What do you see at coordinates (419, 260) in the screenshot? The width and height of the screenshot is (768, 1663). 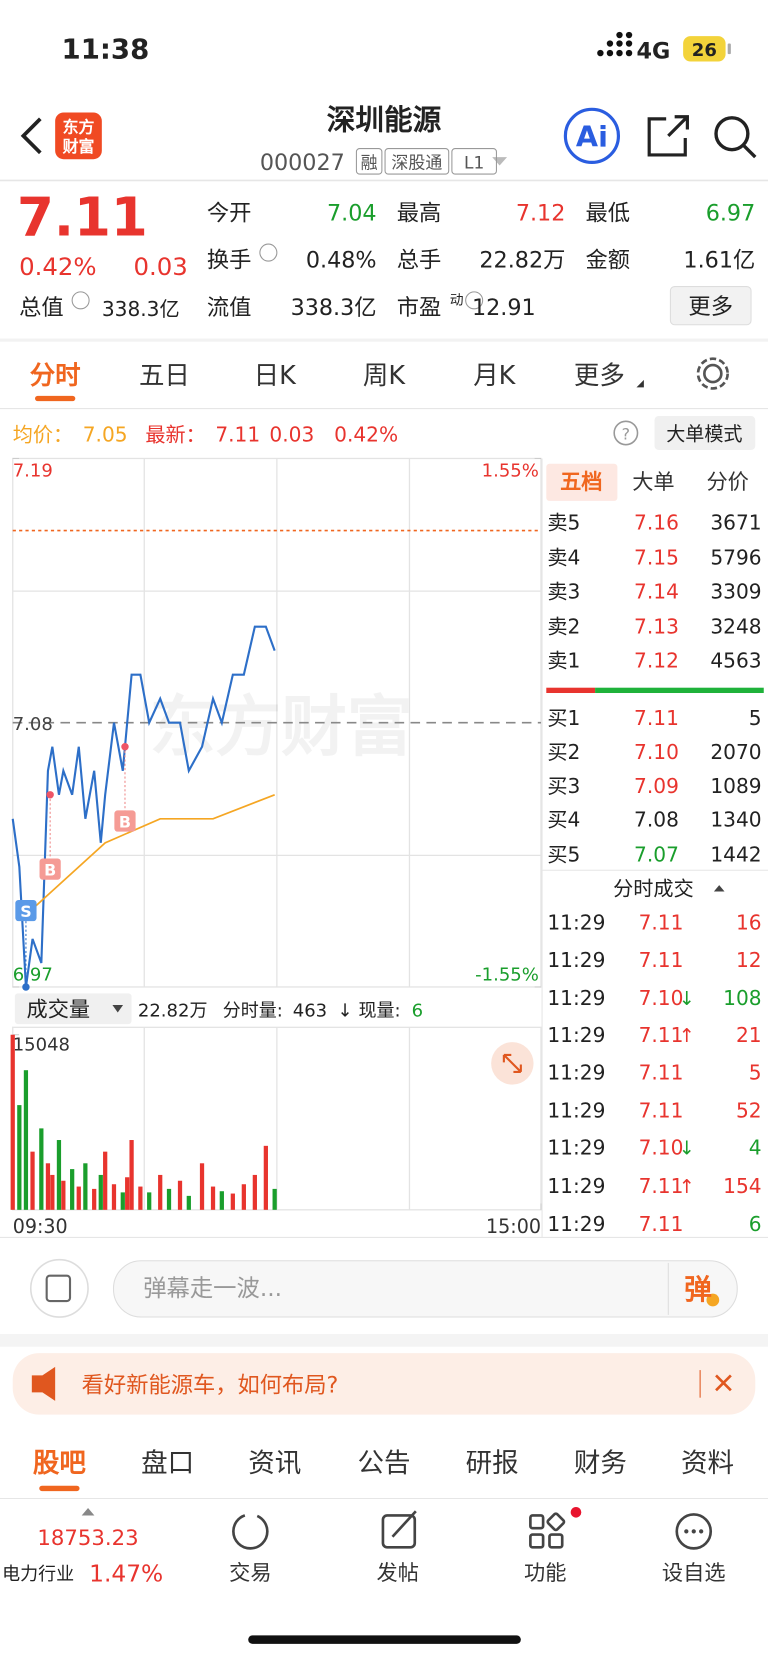 I see `field-label: 总手` at bounding box center [419, 260].